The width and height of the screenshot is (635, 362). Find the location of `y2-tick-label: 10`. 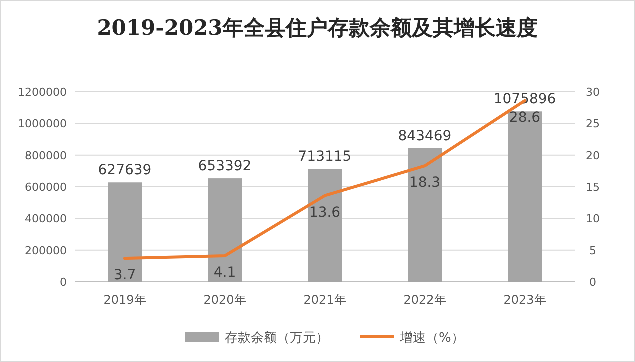

y2-tick-label: 10 is located at coordinates (593, 219).